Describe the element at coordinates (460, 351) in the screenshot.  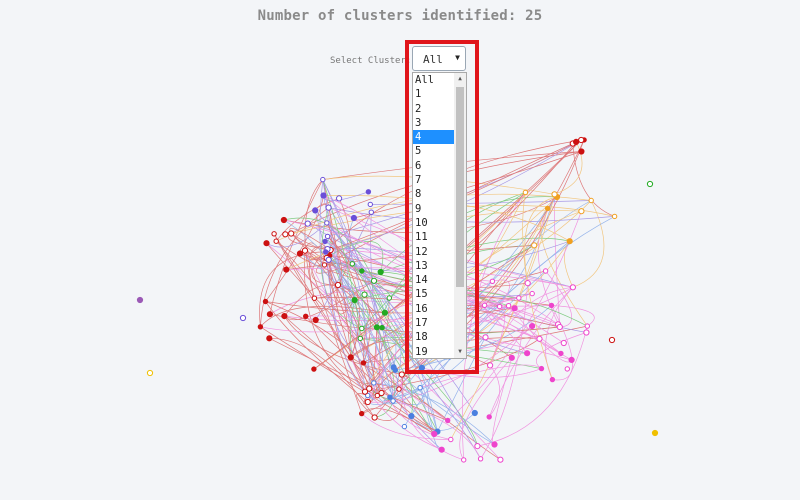
I see `scroll-down-icon: ▼` at that location.